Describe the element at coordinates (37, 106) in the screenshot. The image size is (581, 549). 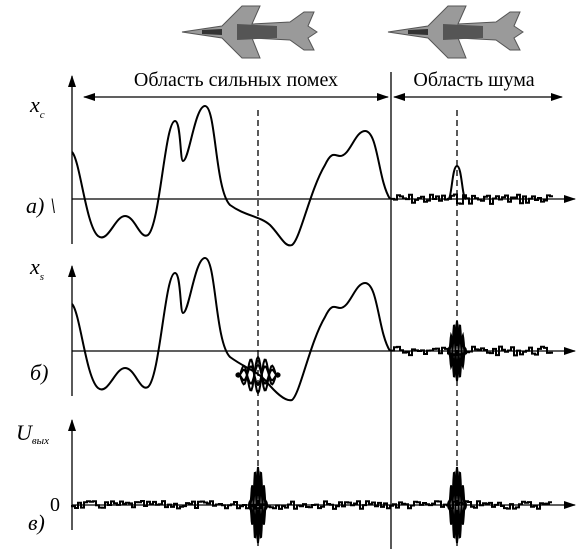
I see `axis-label: xc` at that location.